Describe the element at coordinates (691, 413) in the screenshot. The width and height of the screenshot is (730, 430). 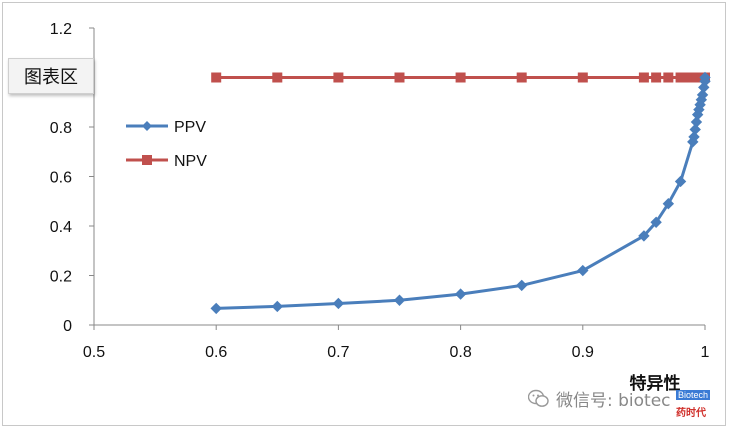
I see `watermark-badge-bottom: 药时代` at that location.